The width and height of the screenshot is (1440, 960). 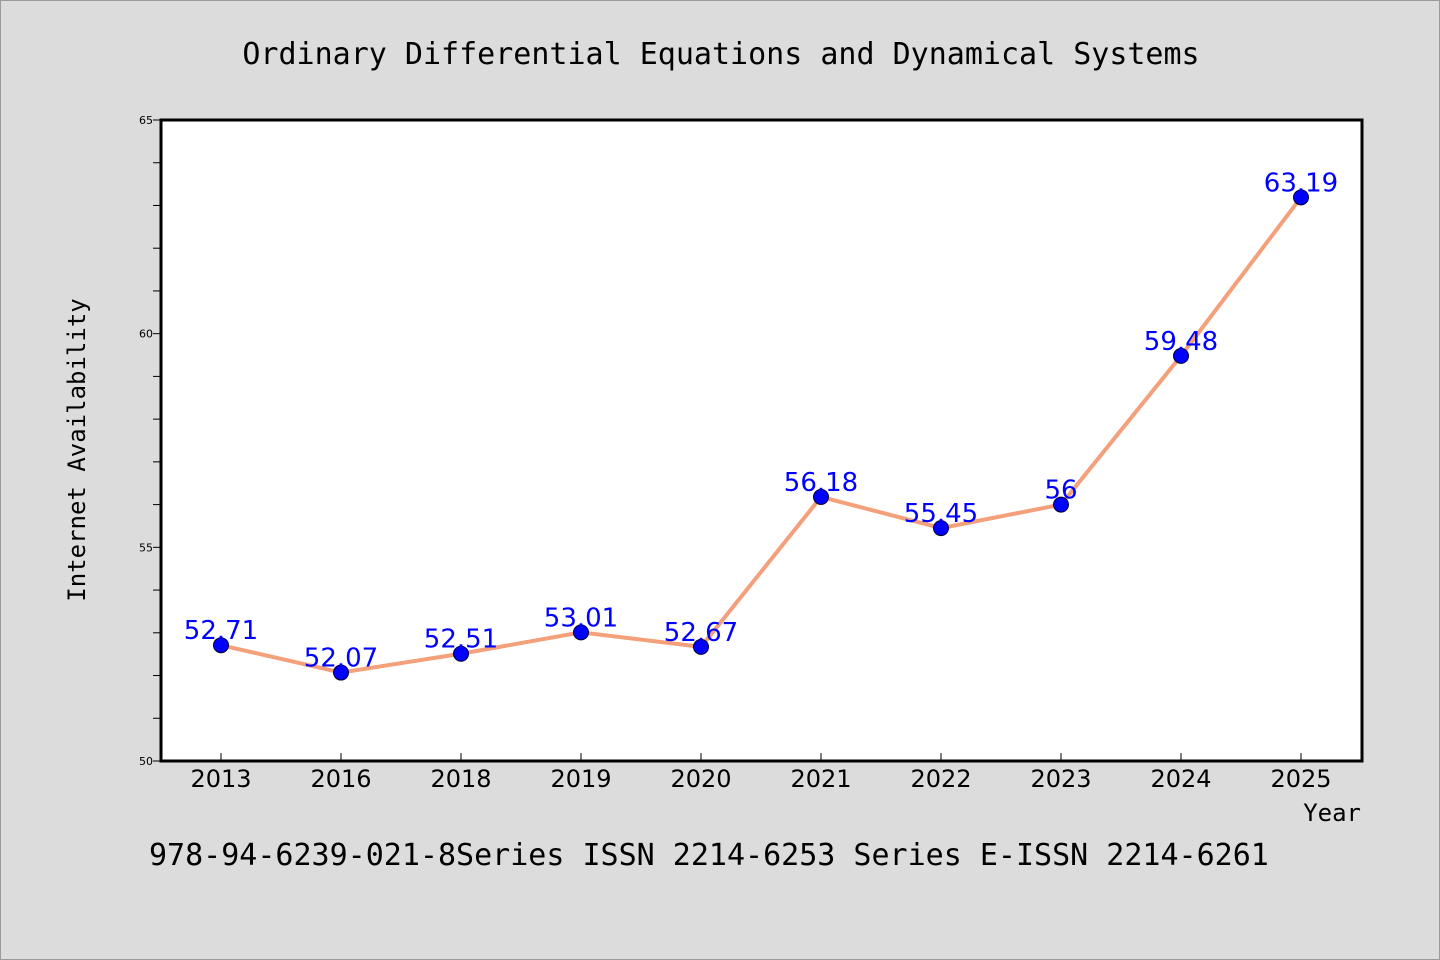 What do you see at coordinates (1181, 342) in the screenshot?
I see `data-label: 59.48` at bounding box center [1181, 342].